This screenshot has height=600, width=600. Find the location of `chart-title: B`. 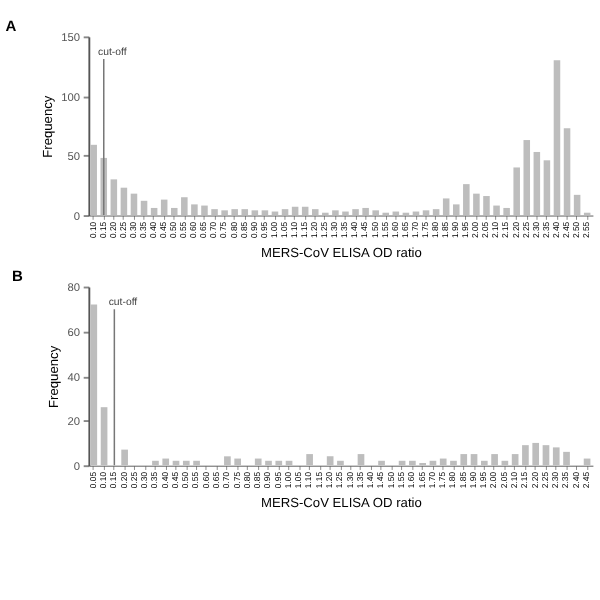

chart-title: B is located at coordinates (17, 275).